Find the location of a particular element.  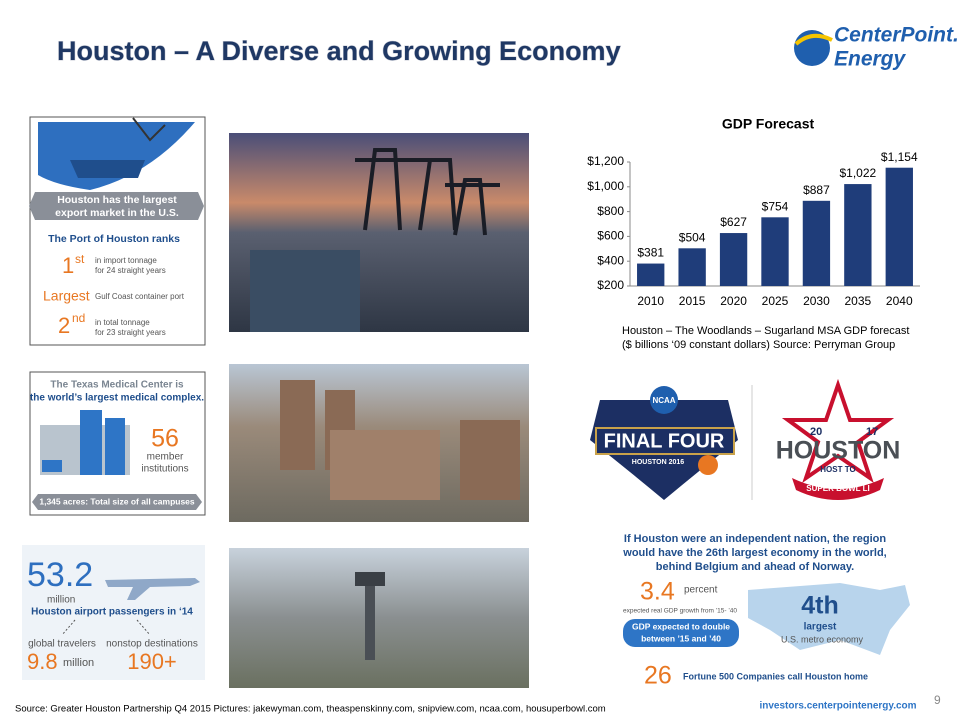

banner-text: export market in the U.S. is located at coordinates (117, 213).